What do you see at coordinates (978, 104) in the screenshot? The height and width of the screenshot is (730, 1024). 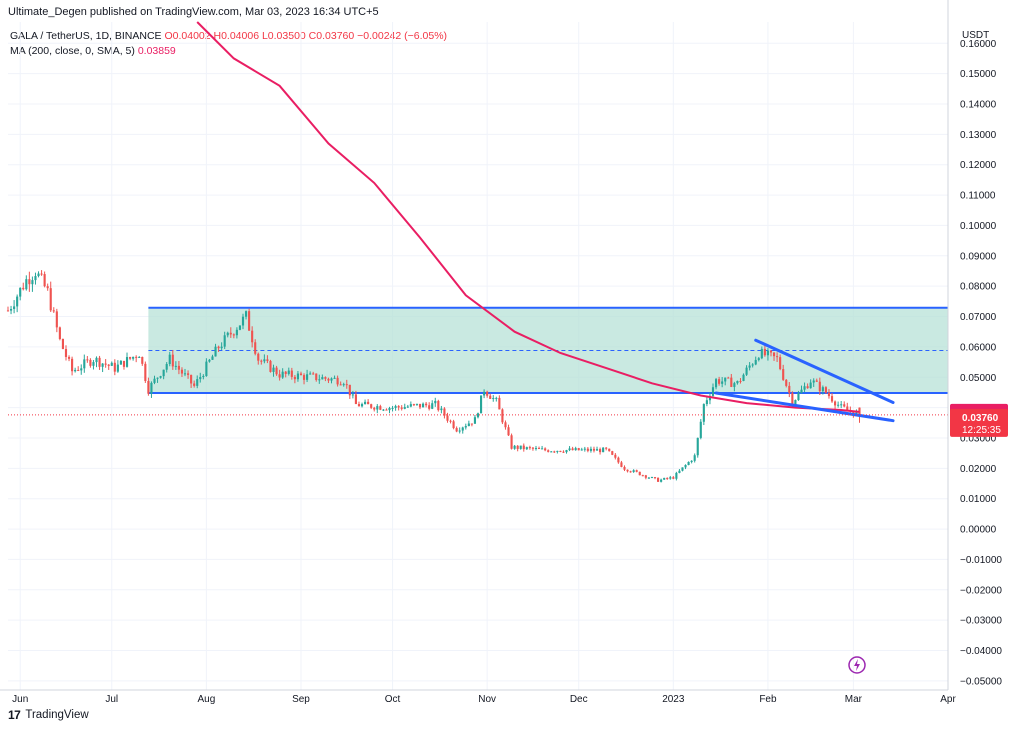 I see `y-tick-label: 0.14000` at bounding box center [978, 104].